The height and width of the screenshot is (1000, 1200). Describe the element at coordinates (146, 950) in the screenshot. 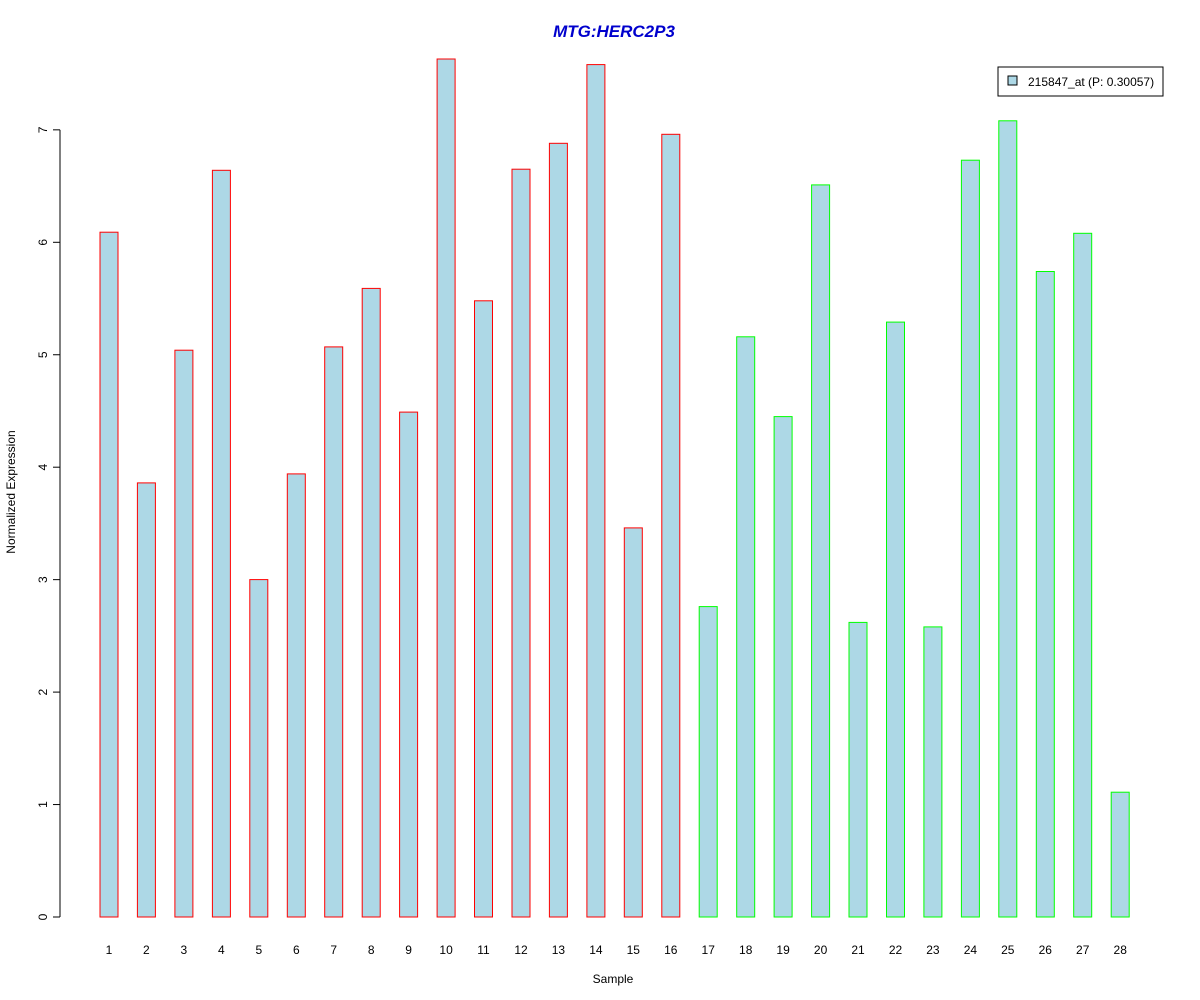

I see `x-tick-label: 2` at that location.